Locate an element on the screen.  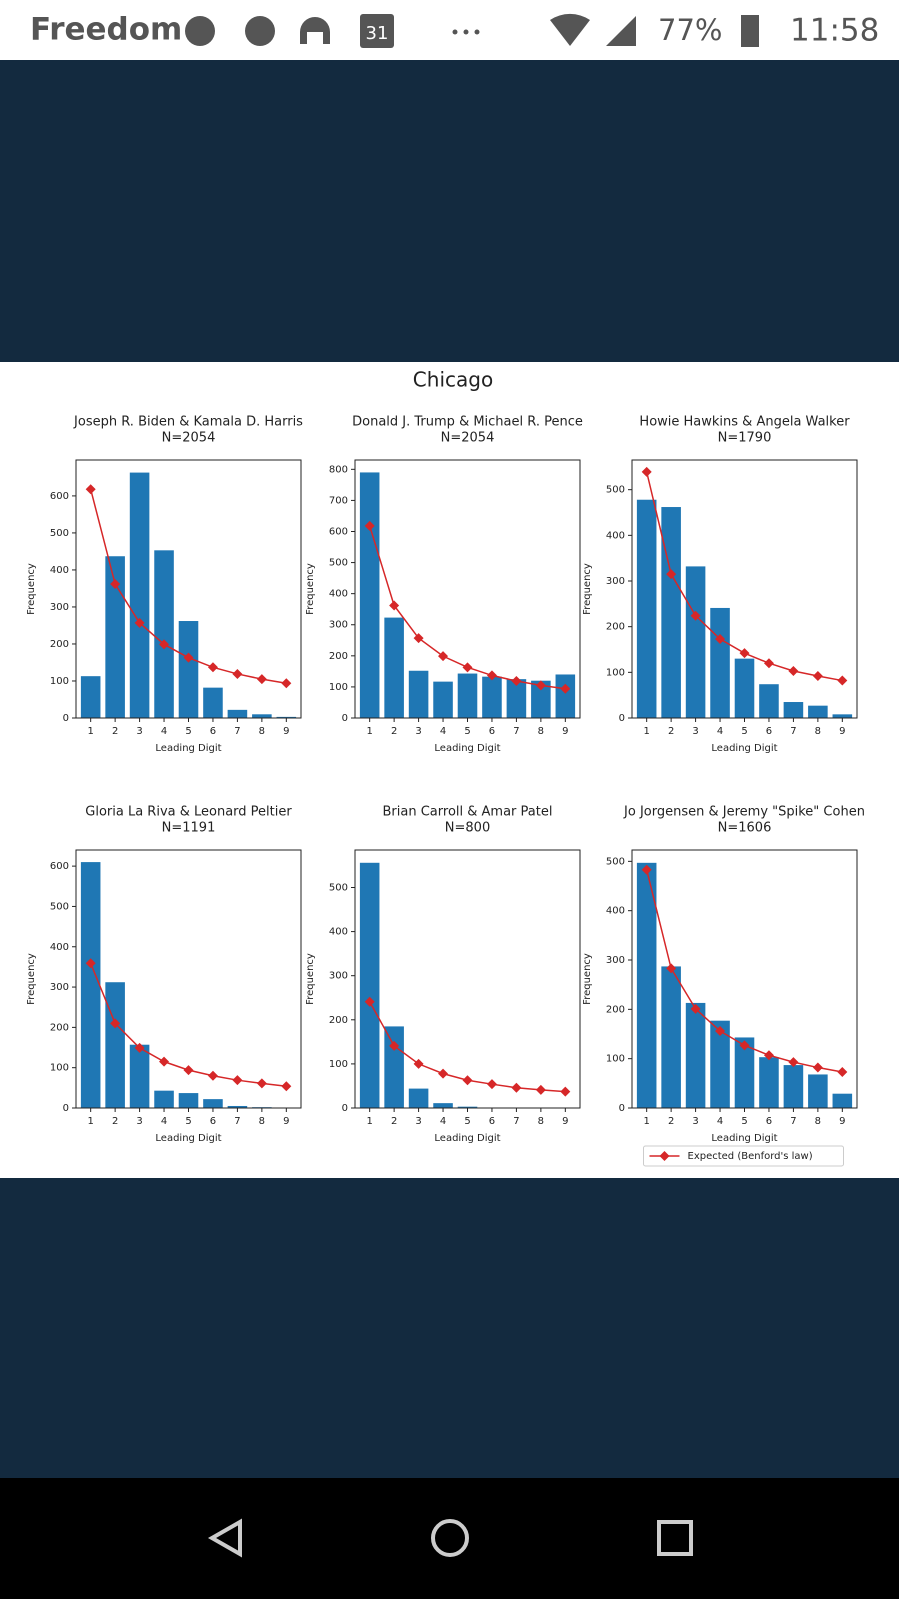
back-button is located at coordinates (224, 1538).